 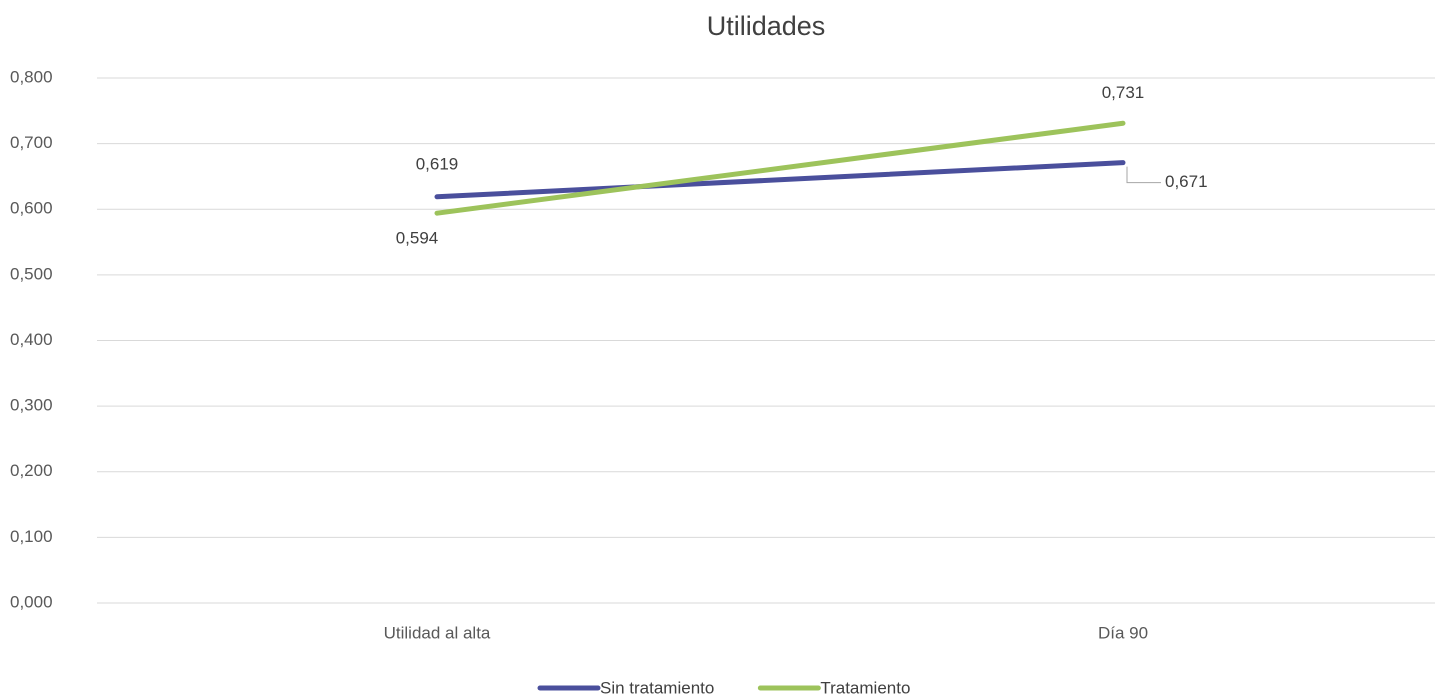 What do you see at coordinates (31, 601) in the screenshot?
I see `y-tick-label: 0,000` at bounding box center [31, 601].